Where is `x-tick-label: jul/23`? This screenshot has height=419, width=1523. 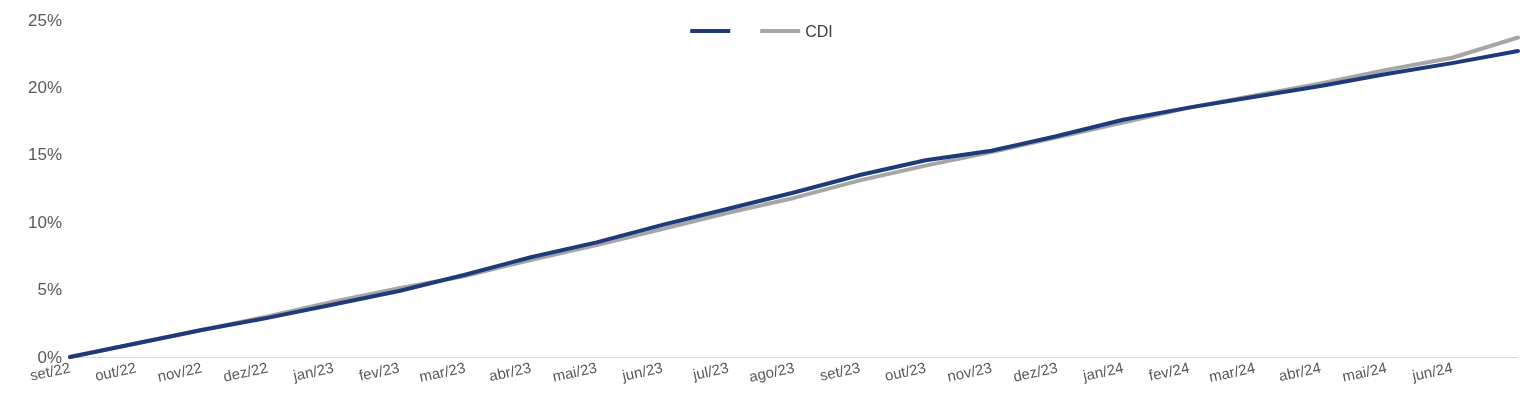
x-tick-label: jul/23 is located at coordinates (710, 370).